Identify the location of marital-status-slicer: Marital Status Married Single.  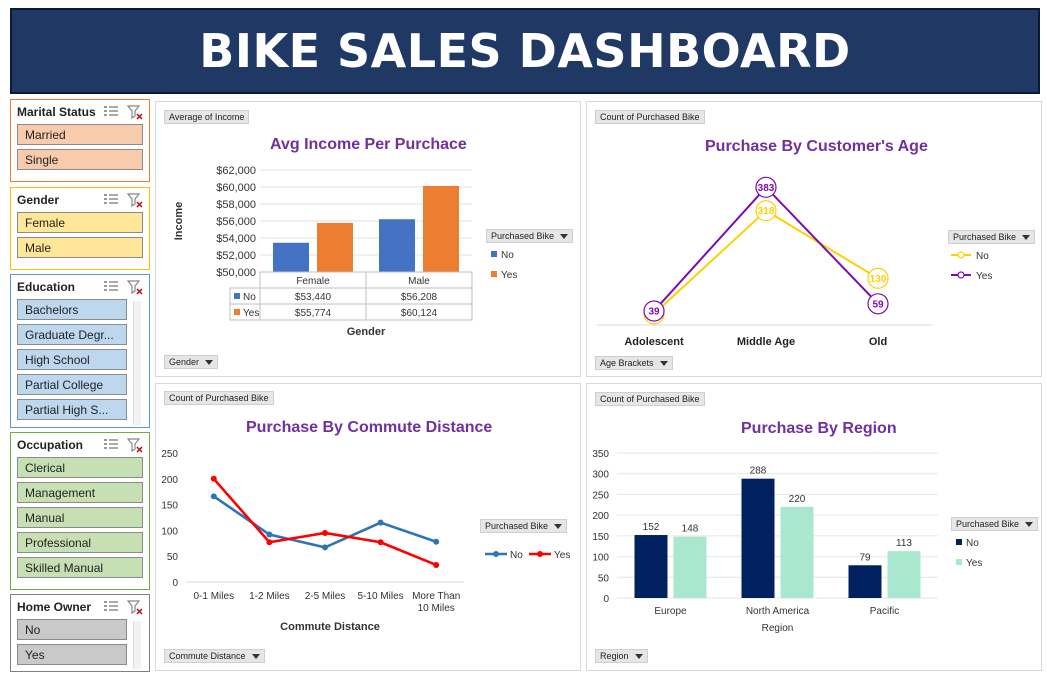
(80, 140).